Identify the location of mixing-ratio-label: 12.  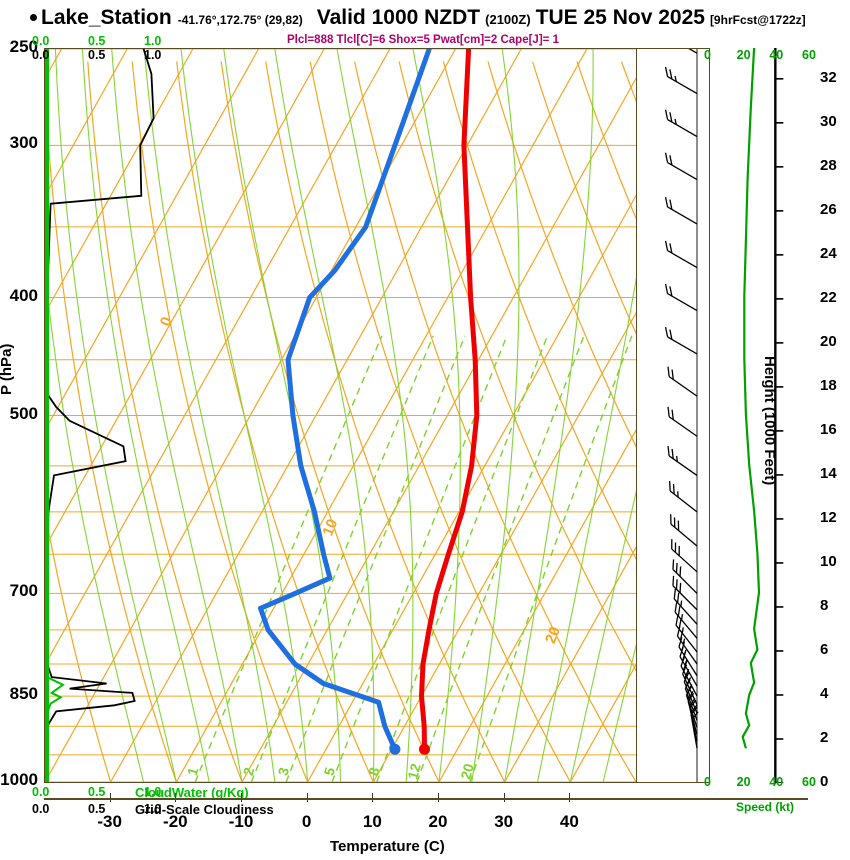
(414, 771).